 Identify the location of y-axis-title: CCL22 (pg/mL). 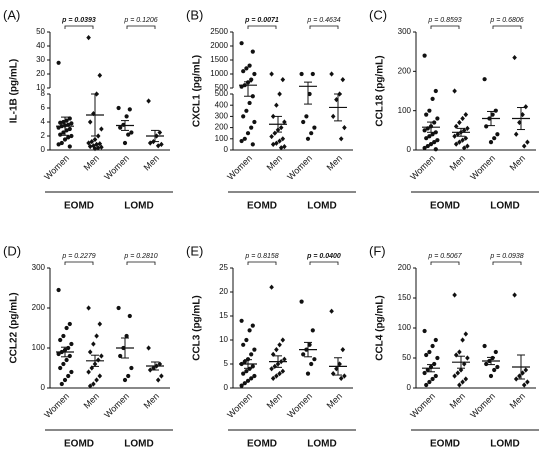
(14, 327).